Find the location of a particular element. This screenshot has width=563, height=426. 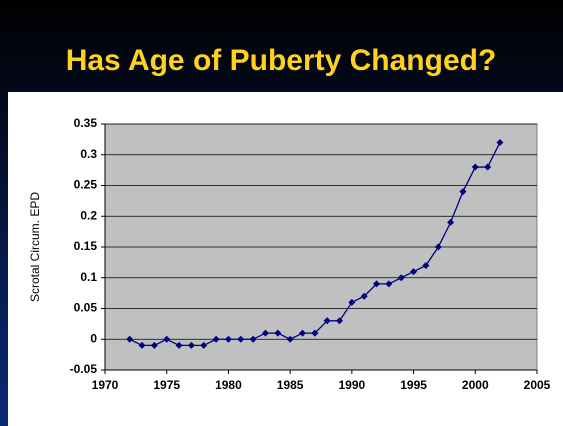

x-tick-label: 1995 is located at coordinates (413, 385).